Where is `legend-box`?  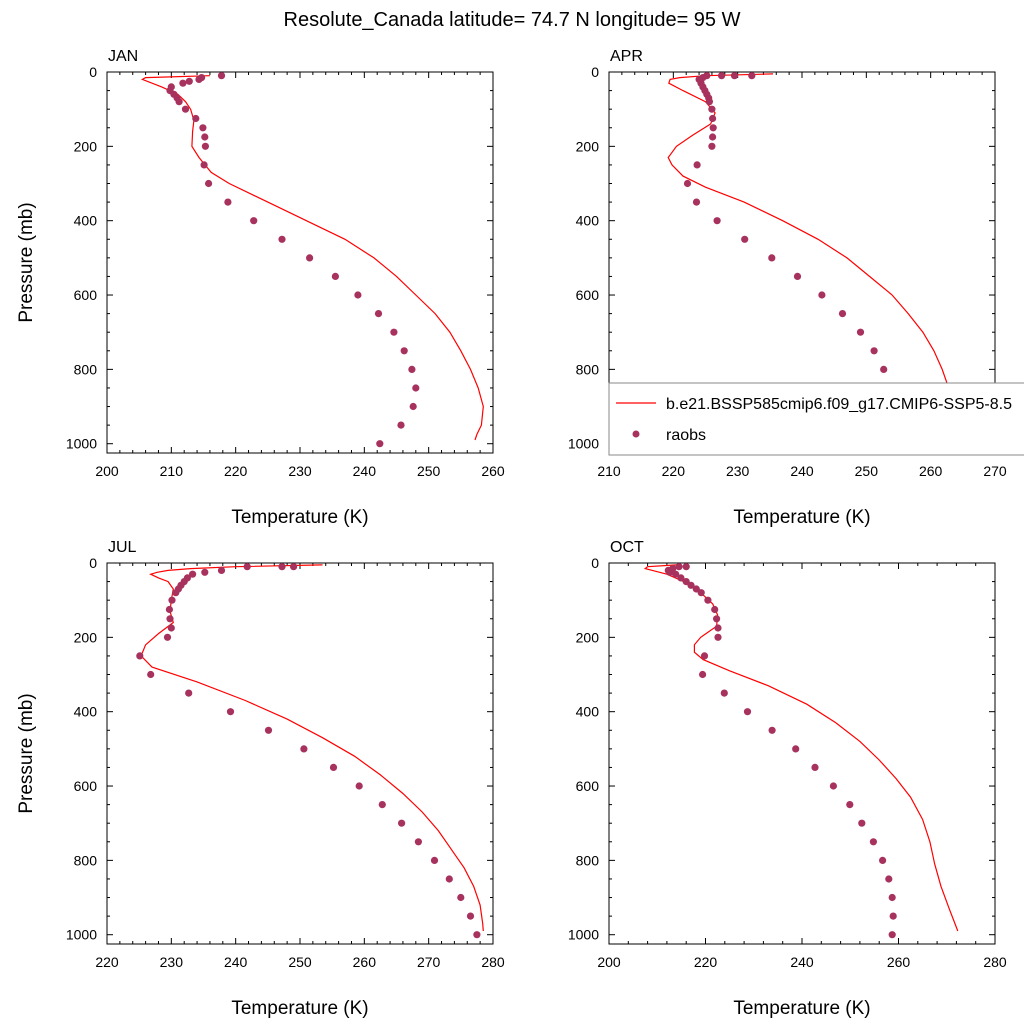 legend-box is located at coordinates (816, 419).